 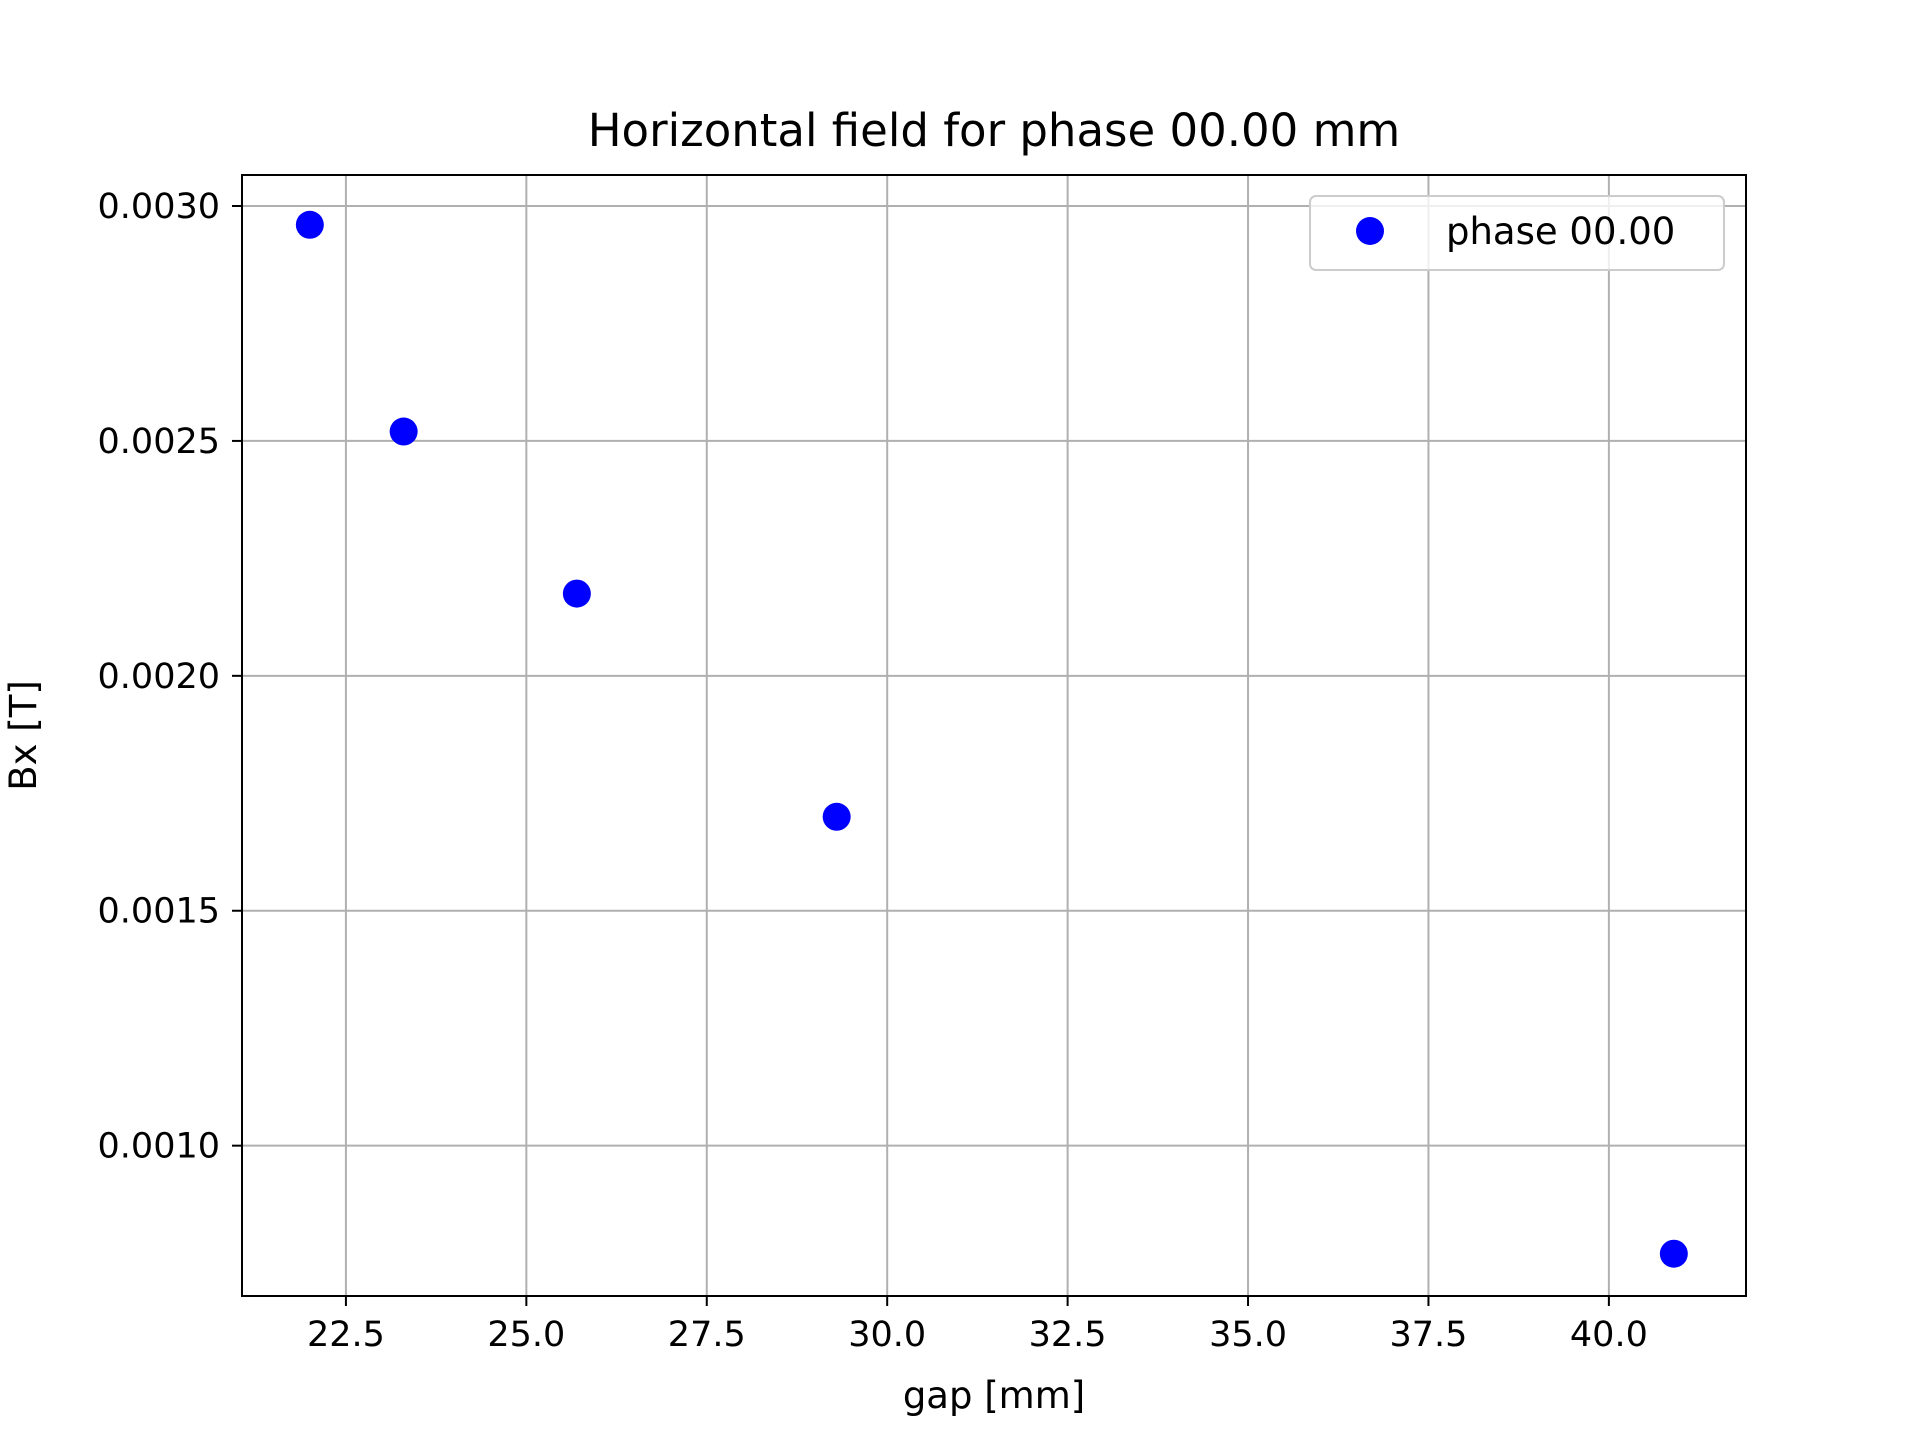 I want to click on y-axis-label: Bx [T], so click(x=23, y=735).